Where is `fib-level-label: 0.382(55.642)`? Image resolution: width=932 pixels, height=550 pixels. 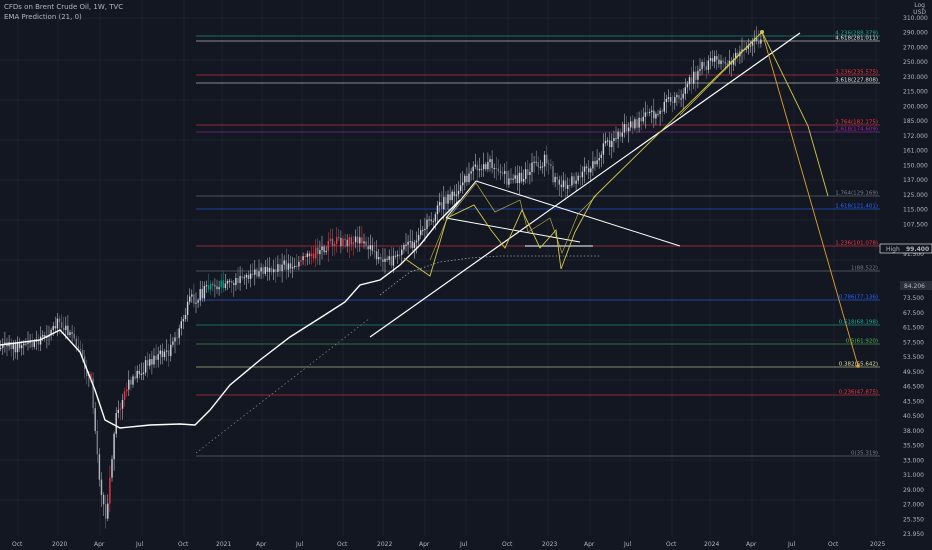 fib-level-label: 0.382(55.642) is located at coordinates (858, 365).